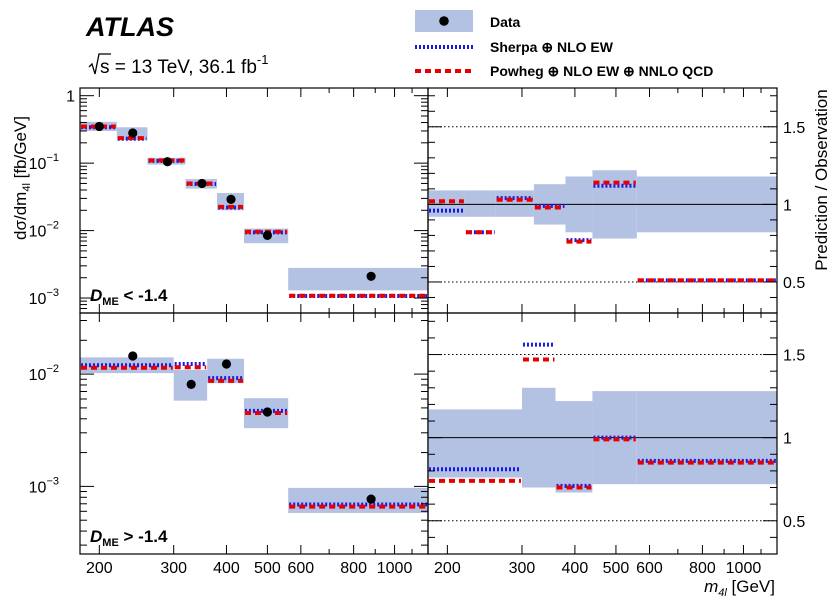 Image resolution: width=831 pixels, height=599 pixels. I want to click on panel-1-plot-area, so click(254, 210).